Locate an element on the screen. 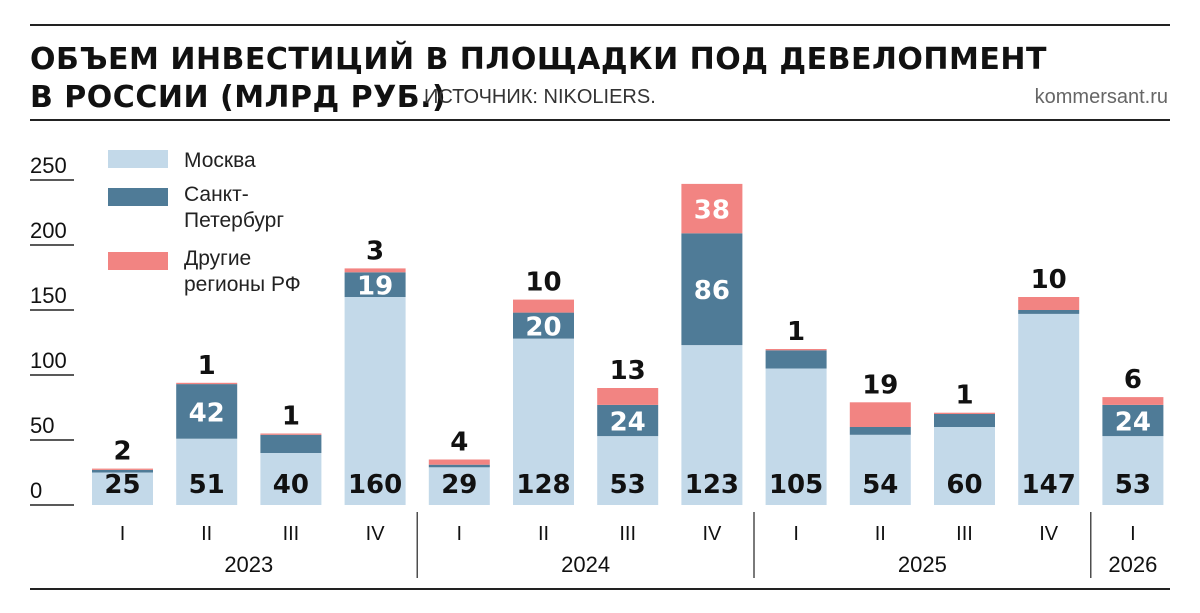  data-label-moscow: 128 is located at coordinates (543, 485).